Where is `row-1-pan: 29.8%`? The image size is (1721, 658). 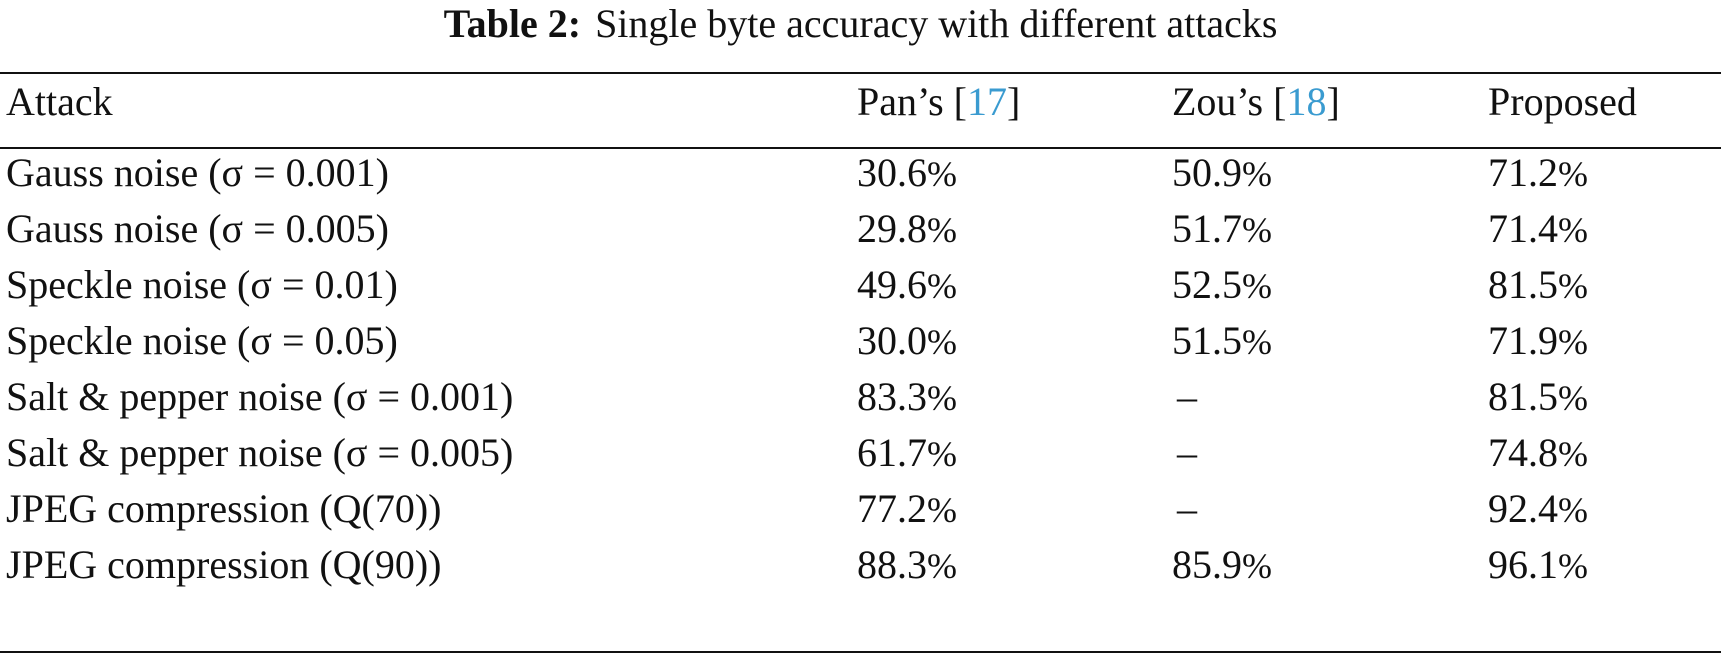
row-1-pan: 29.8% is located at coordinates (907, 228).